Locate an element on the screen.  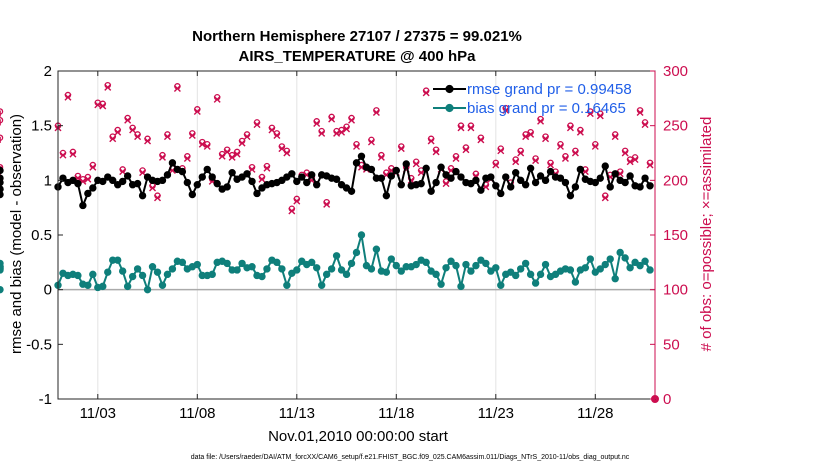
x-tick-label: 11/03 is located at coordinates (98, 413).